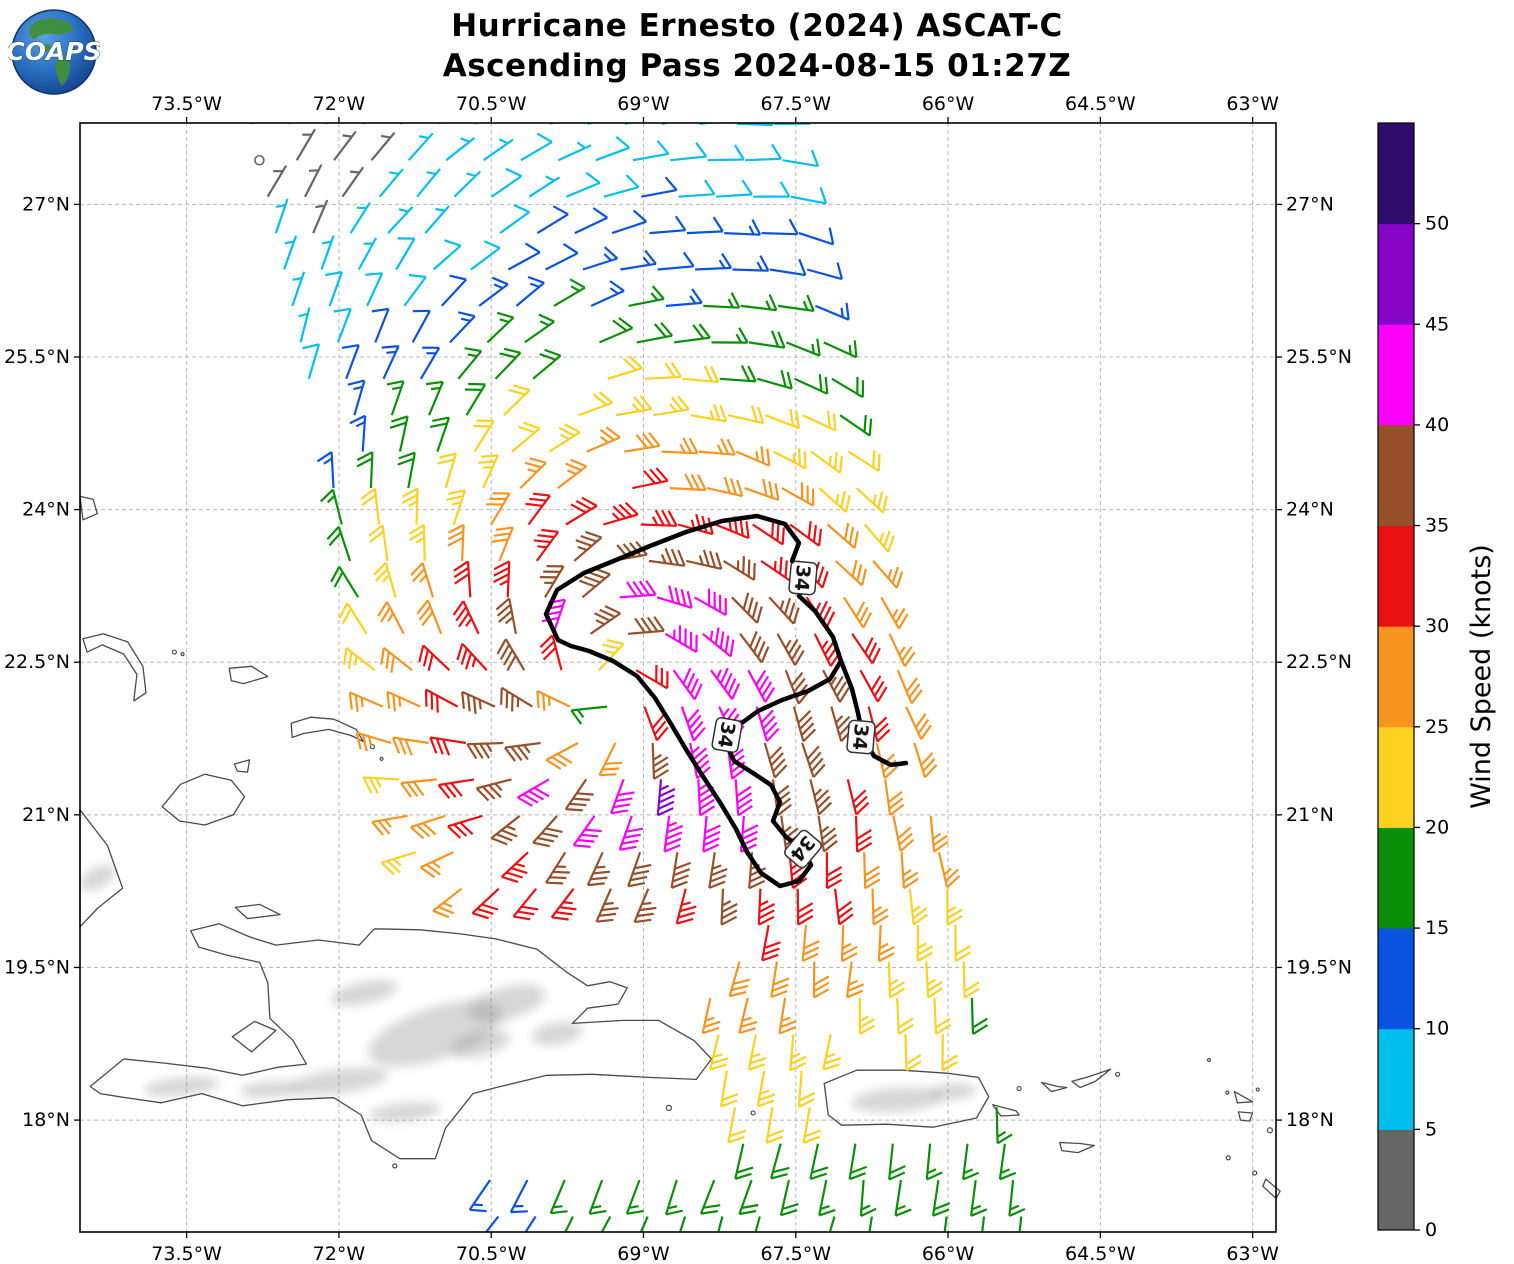 This screenshot has width=1514, height=1264. What do you see at coordinates (37, 357) in the screenshot?
I see `y-tick-label-left: 25.5°N` at bounding box center [37, 357].